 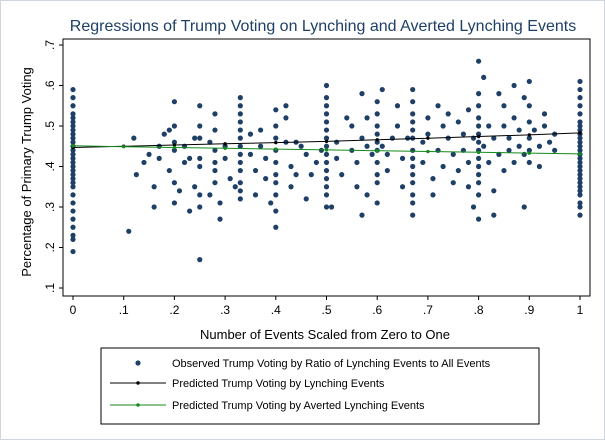 I want to click on y-tick-label: .2, so click(x=50, y=247).